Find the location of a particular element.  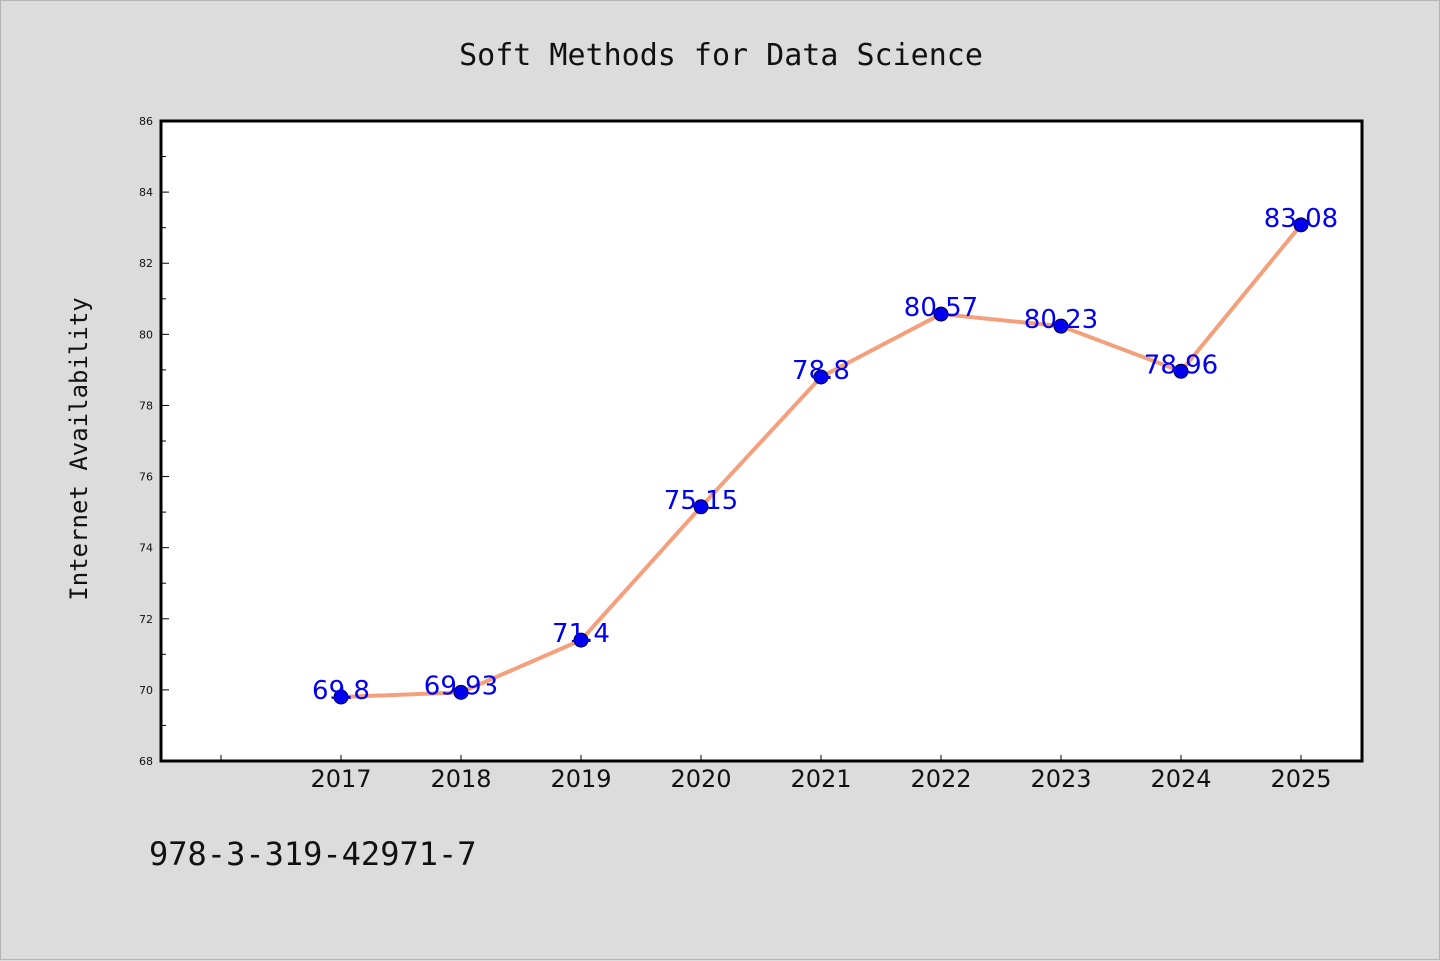

data-label: 69.8 is located at coordinates (341, 691).